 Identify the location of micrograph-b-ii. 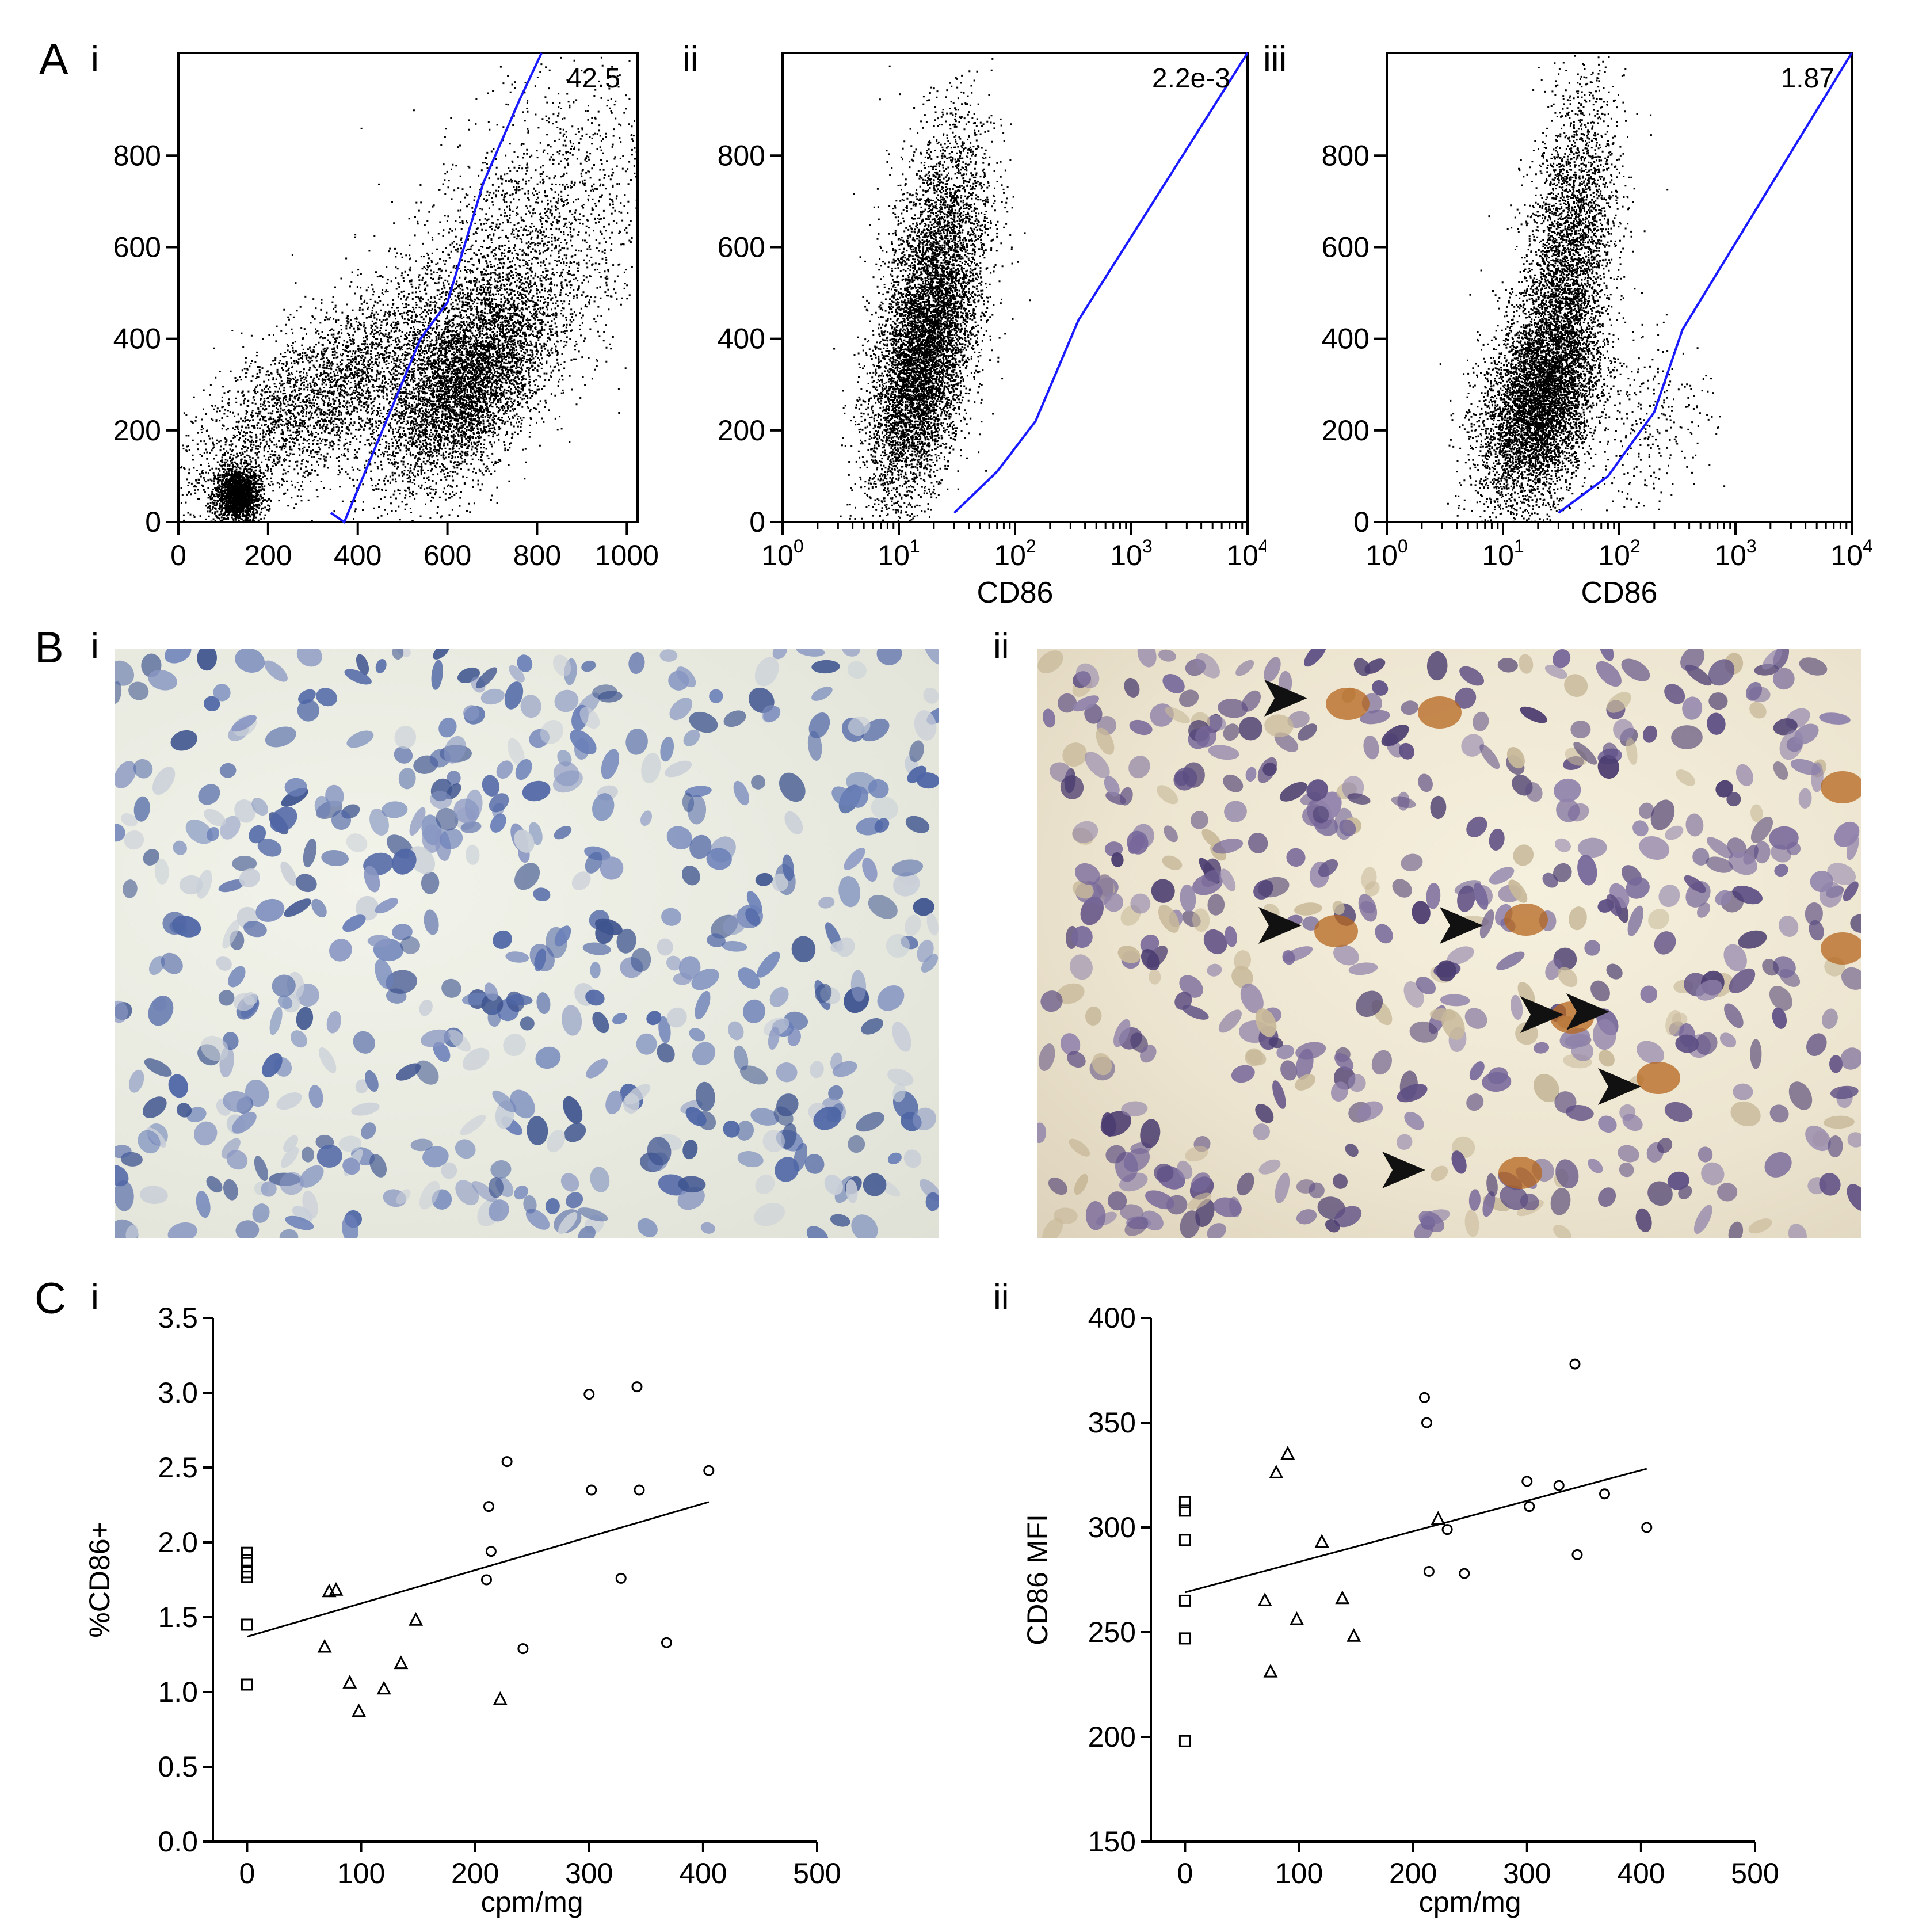
(1449, 943).